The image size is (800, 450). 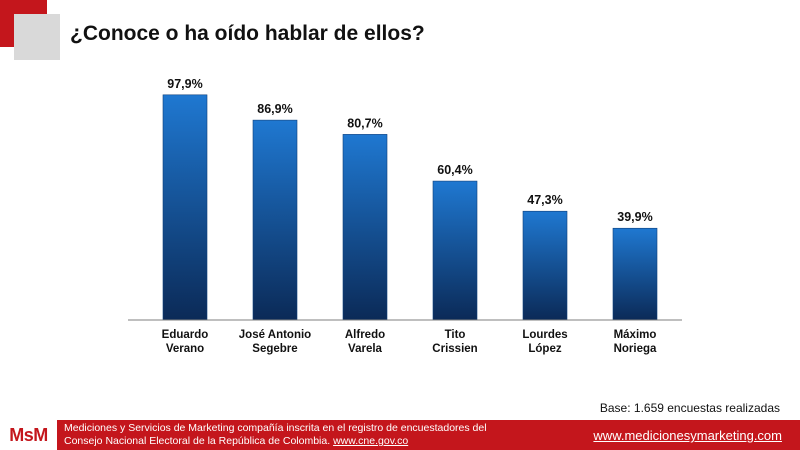 What do you see at coordinates (247, 33) in the screenshot?
I see `chart-title: ¿Conoce o ha oído hablar de ellos?` at bounding box center [247, 33].